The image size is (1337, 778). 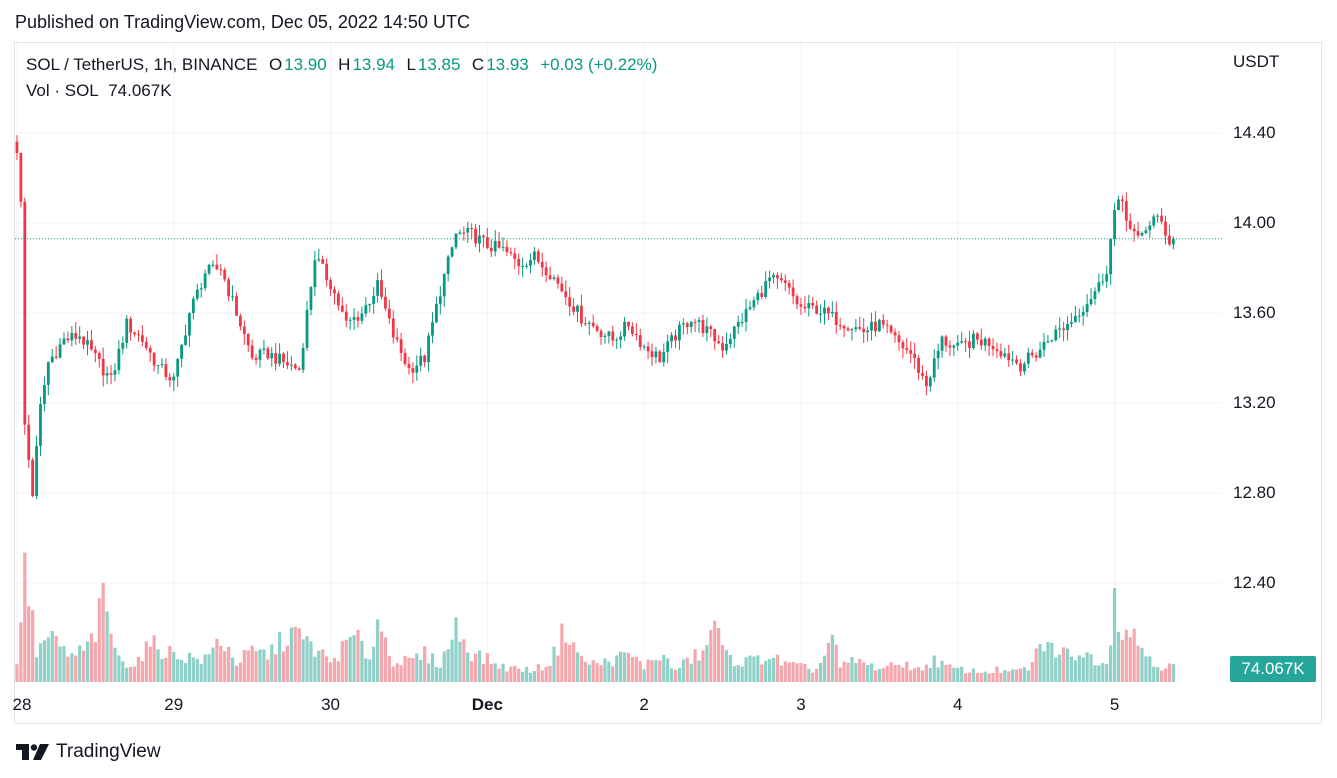 What do you see at coordinates (439, 64) in the screenshot?
I see `low-value: 13.85` at bounding box center [439, 64].